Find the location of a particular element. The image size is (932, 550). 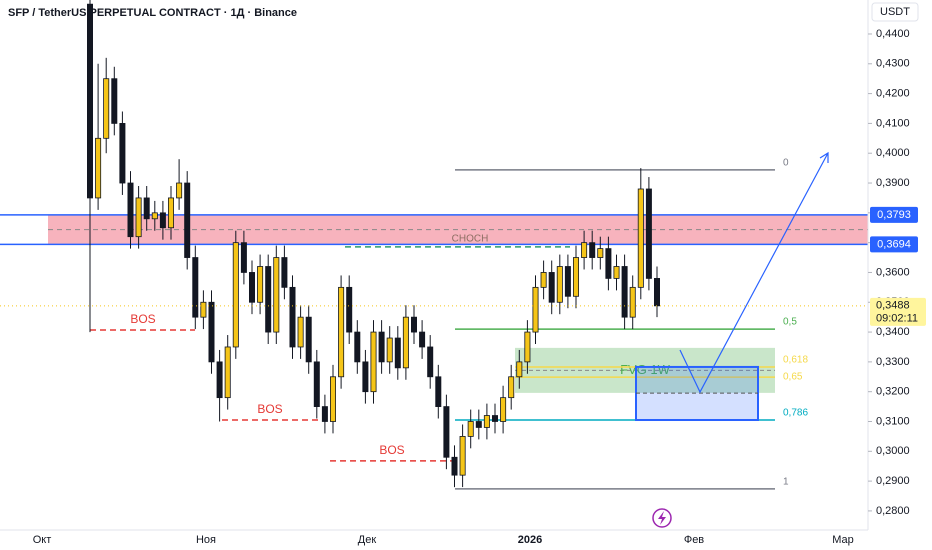

fib-label: 0,618 is located at coordinates (795, 360).